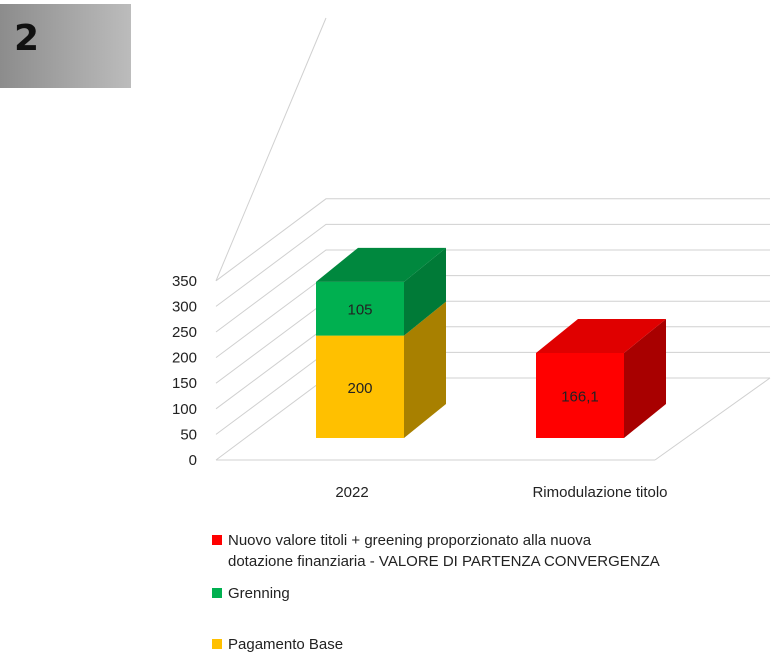 Image resolution: width=779 pixels, height=670 pixels. Describe the element at coordinates (492, 419) in the screenshot. I see `gridline-back` at that location.